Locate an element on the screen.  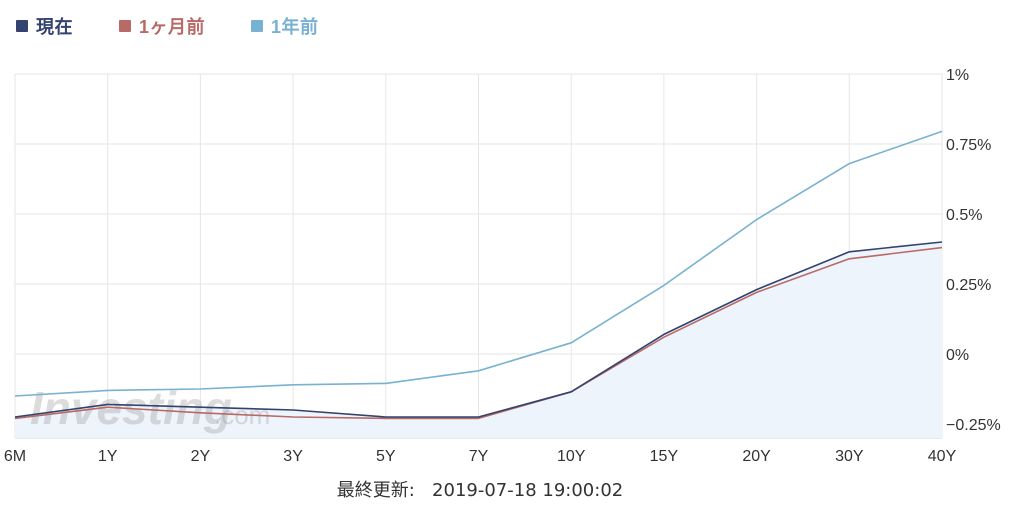
chart-legend: 現在 1ヶ月前 1年前 is located at coordinates (190, 26).